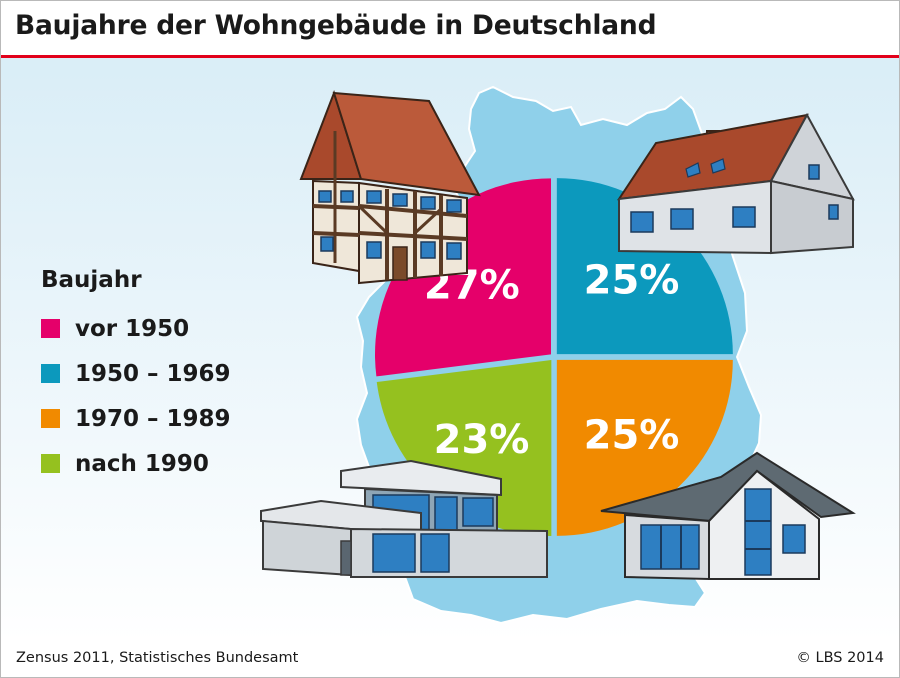 This screenshot has width=900, height=678. What do you see at coordinates (450, 56) in the screenshot?
I see `header-divider` at bounding box center [450, 56].